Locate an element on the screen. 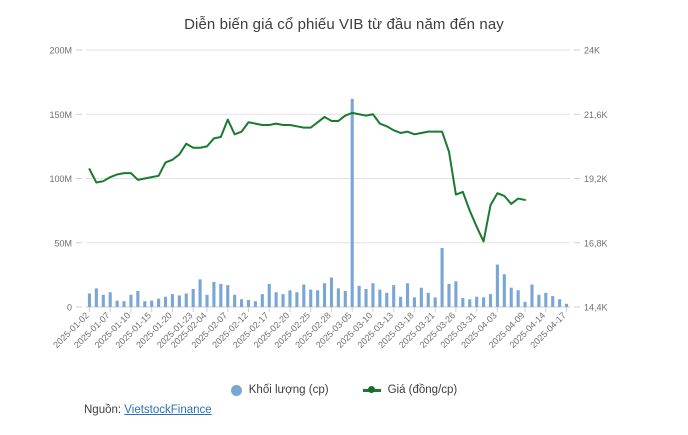 The width and height of the screenshot is (688, 435). legend-label-volume: Khối lượng (cp) is located at coordinates (288, 390).